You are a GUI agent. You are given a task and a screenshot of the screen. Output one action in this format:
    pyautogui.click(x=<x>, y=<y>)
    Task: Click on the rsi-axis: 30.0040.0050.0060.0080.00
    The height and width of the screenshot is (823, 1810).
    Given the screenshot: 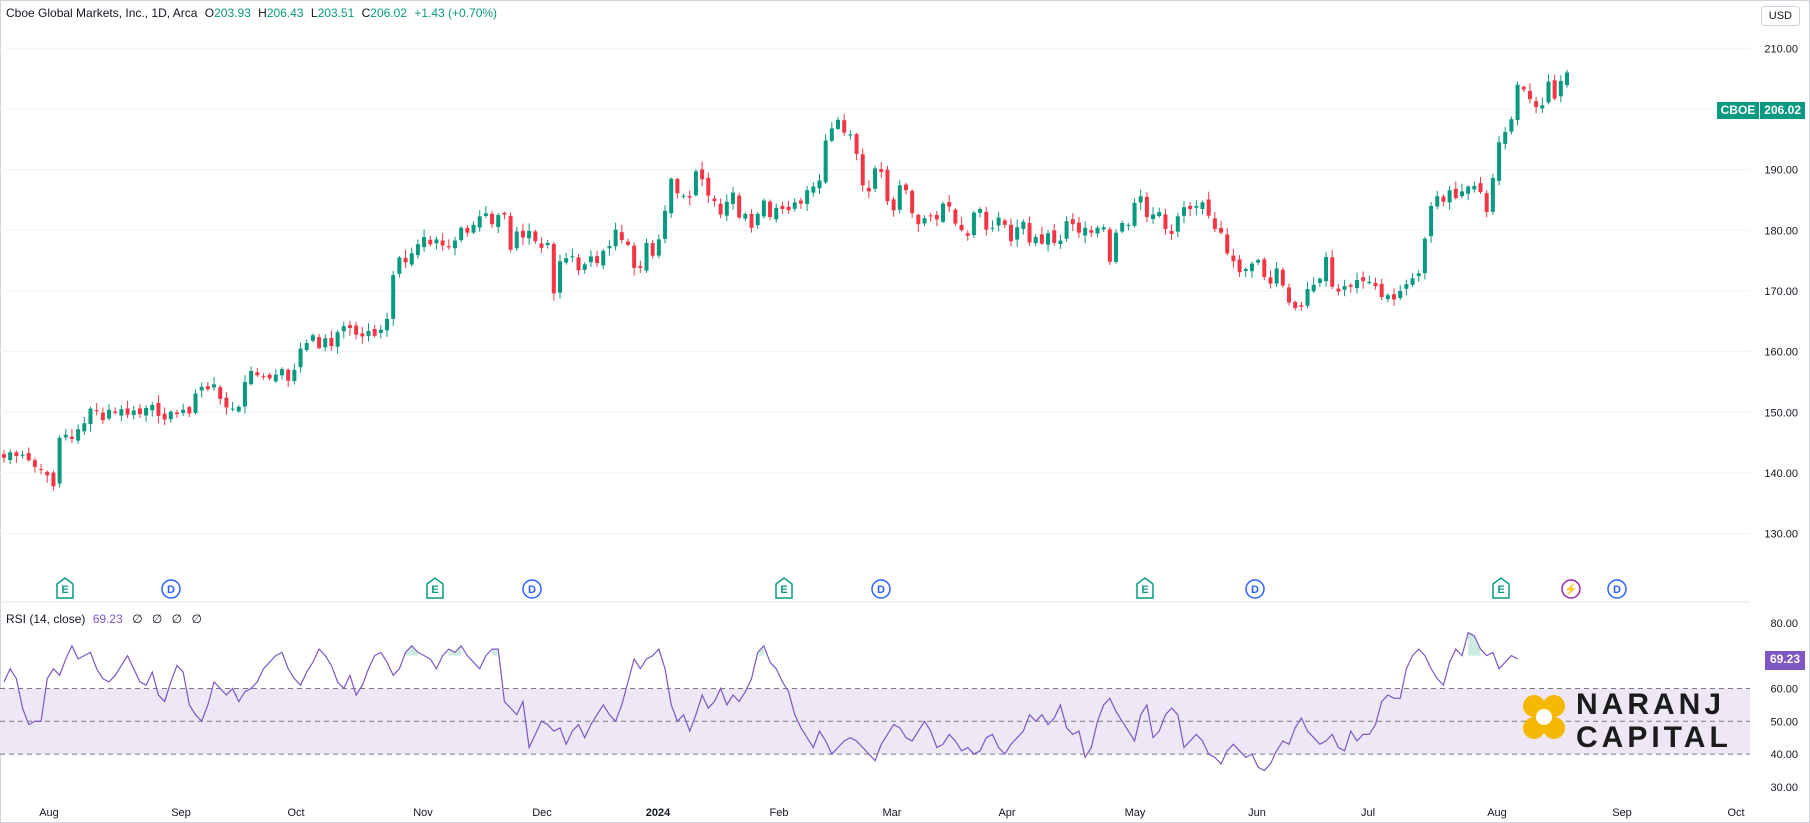 What is the action you would take?
    pyautogui.click(x=1784, y=706)
    